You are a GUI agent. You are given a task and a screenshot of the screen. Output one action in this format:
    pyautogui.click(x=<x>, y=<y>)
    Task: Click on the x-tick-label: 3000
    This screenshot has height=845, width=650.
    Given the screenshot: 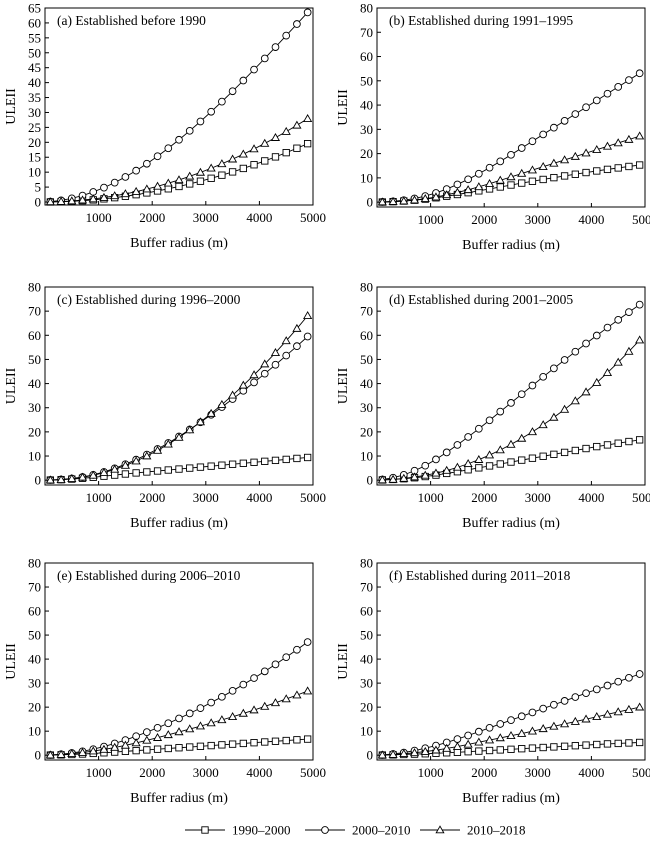 What is the action you would take?
    pyautogui.click(x=206, y=217)
    